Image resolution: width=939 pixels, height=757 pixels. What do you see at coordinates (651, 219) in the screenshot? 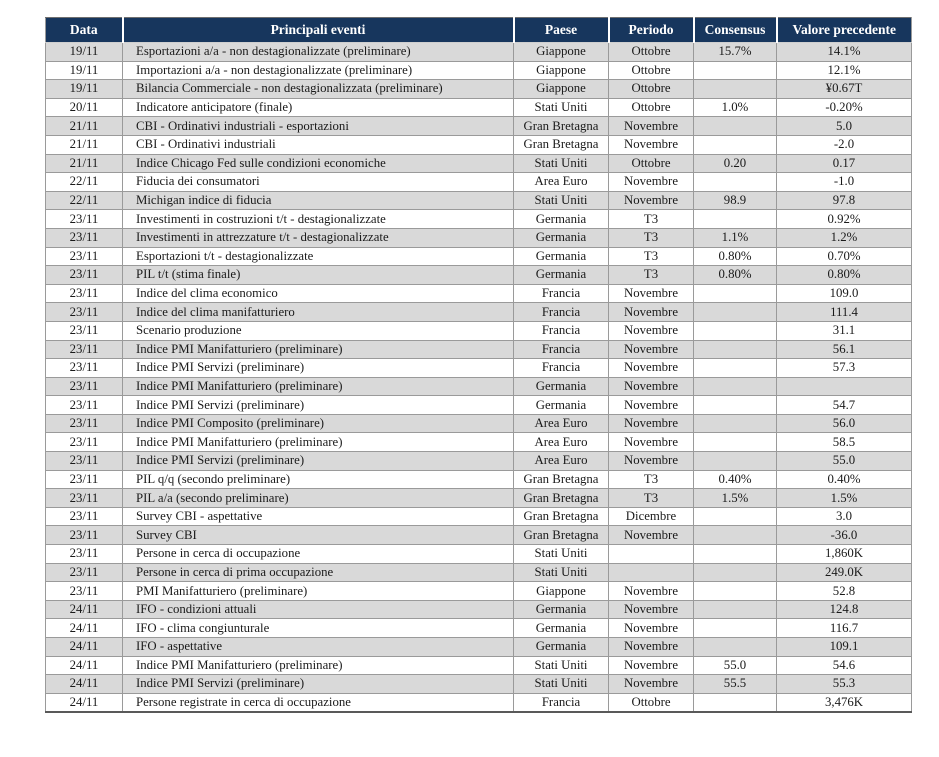
I see `cell-periodo: T3` at bounding box center [651, 219].